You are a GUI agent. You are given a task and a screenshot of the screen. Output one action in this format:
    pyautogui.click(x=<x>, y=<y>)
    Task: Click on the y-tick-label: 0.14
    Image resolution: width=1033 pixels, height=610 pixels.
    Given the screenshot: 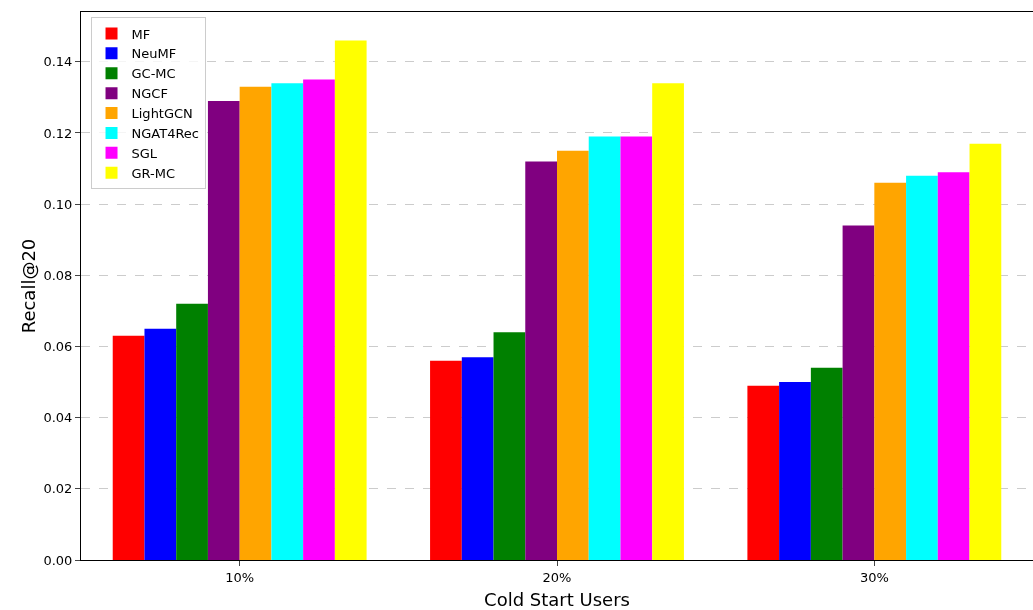 What is the action you would take?
    pyautogui.click(x=58, y=62)
    